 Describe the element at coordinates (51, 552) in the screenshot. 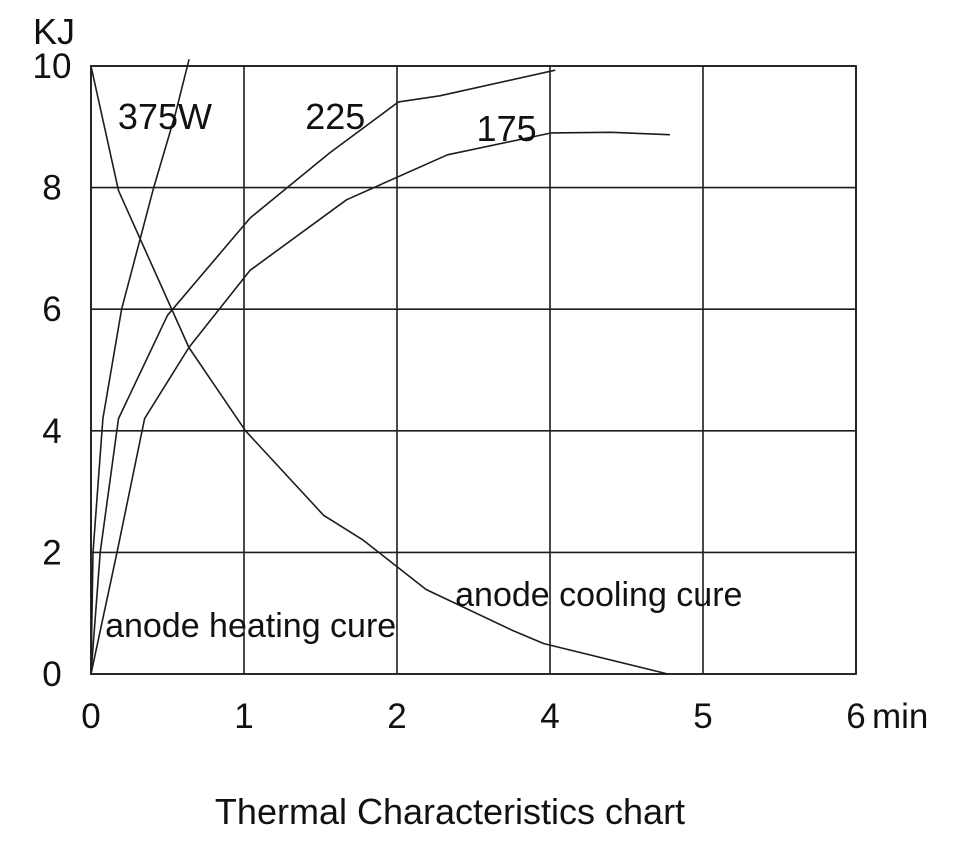

I see `y-tick-label: 2` at that location.